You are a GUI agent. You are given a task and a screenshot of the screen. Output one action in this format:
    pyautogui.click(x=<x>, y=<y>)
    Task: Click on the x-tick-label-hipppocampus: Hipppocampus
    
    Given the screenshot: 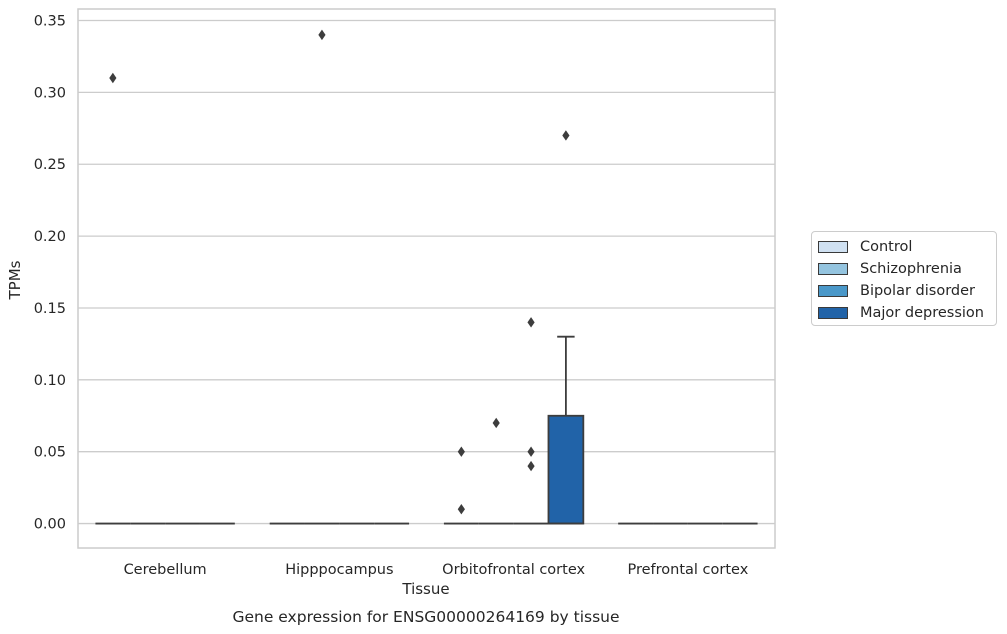 What is the action you would take?
    pyautogui.click(x=339, y=570)
    